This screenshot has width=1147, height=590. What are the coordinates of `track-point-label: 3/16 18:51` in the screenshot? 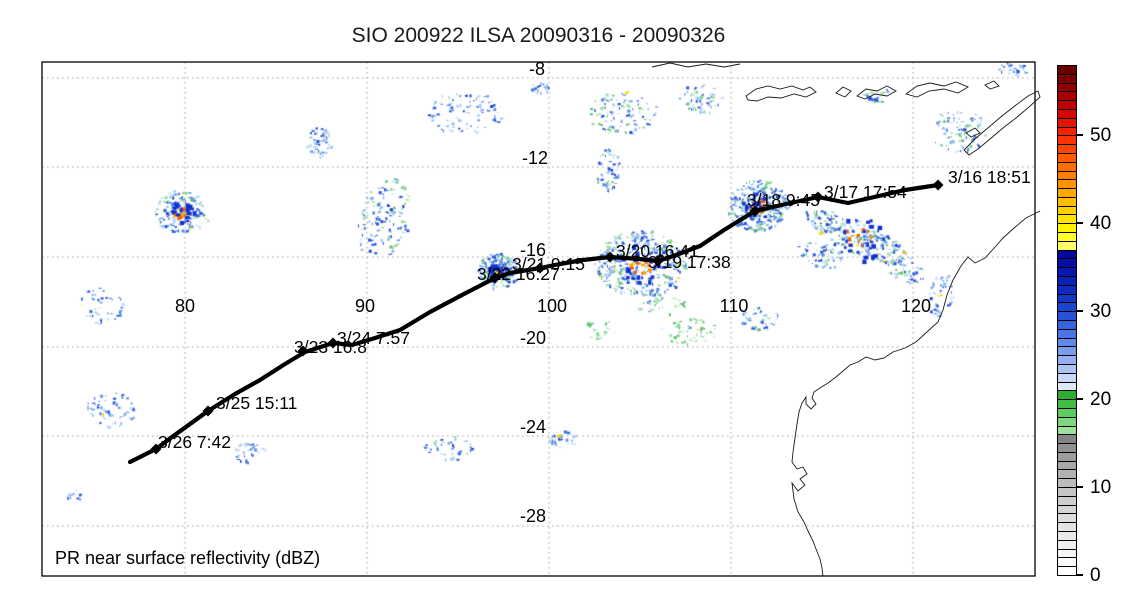 It's located at (989, 177).